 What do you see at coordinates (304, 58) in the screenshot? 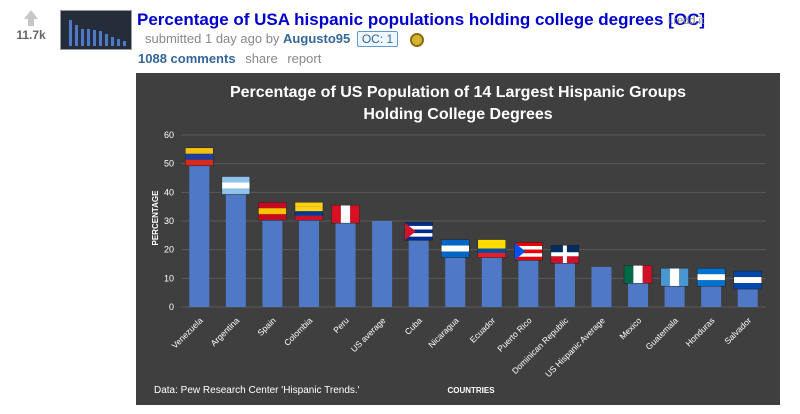
I see `report-link: report` at bounding box center [304, 58].